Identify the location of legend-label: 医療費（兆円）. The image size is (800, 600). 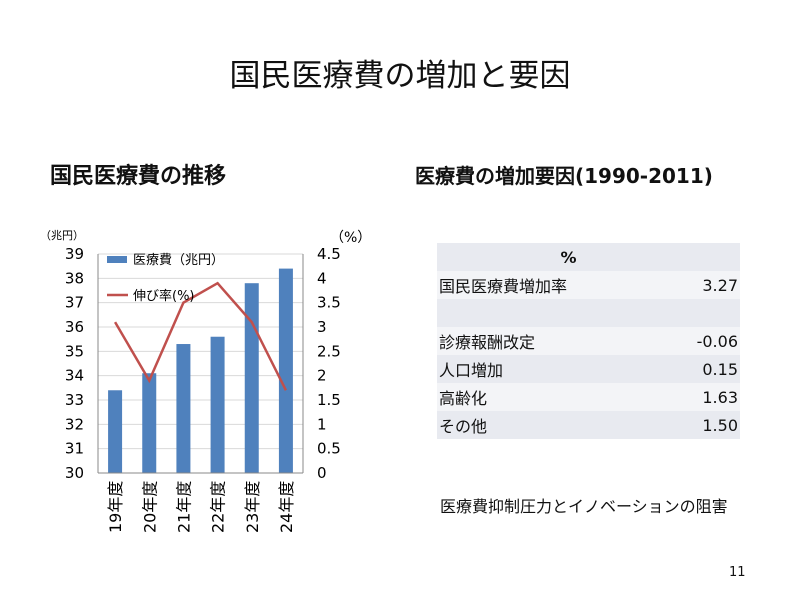
(178, 260).